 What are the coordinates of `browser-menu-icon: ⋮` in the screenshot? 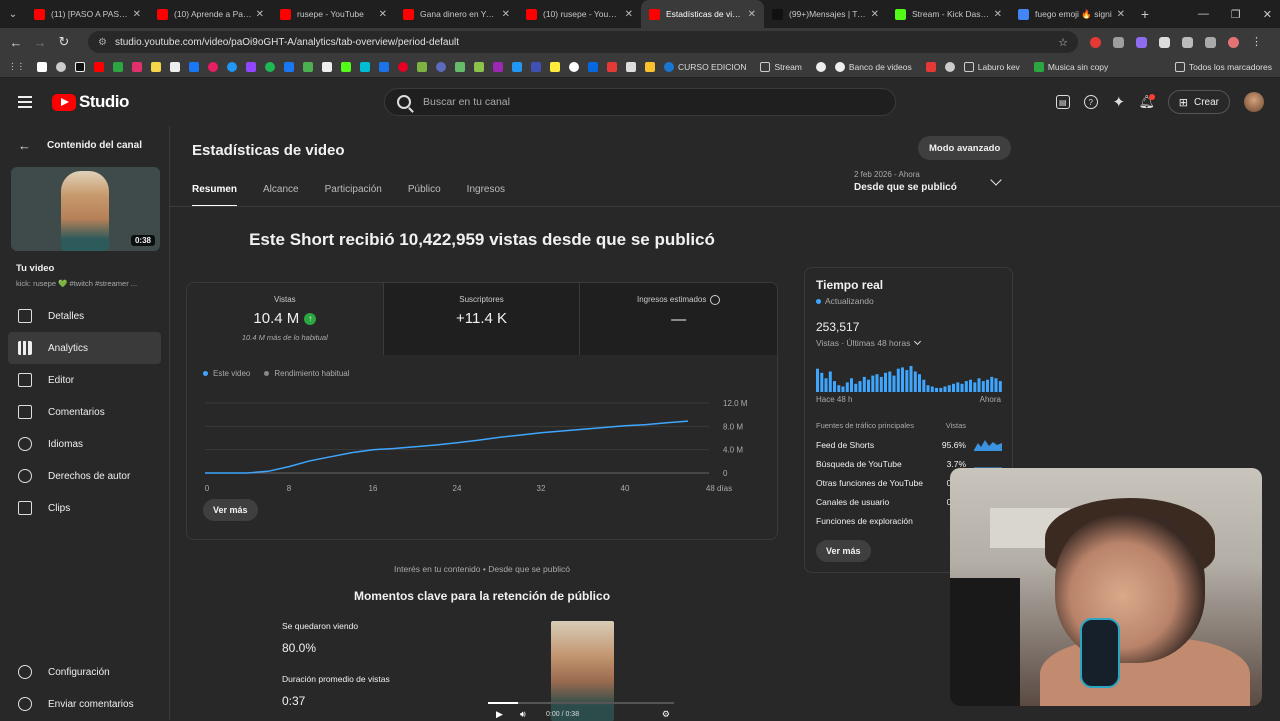 It's located at (1256, 41).